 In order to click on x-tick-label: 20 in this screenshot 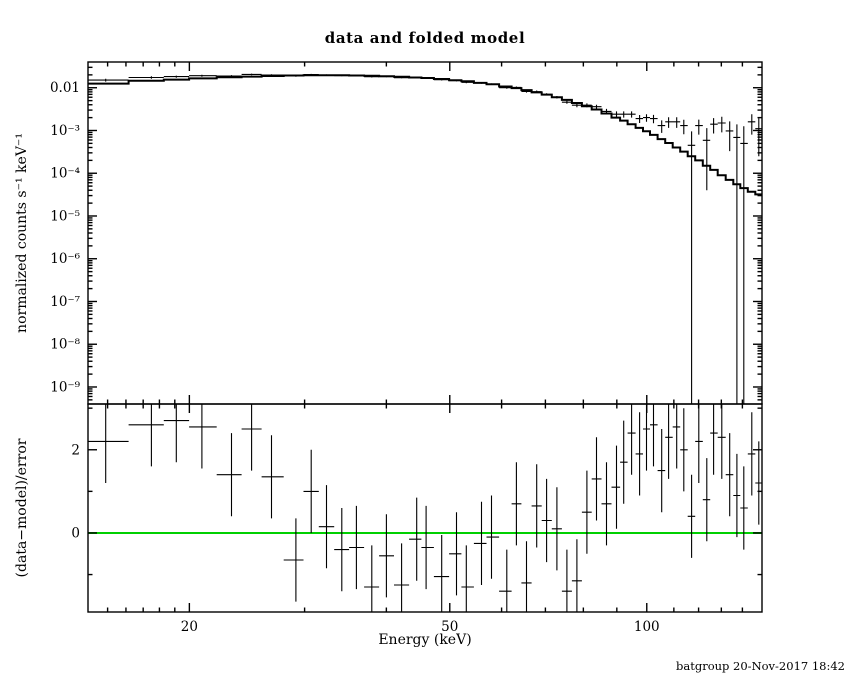, I will do `click(189, 627)`.